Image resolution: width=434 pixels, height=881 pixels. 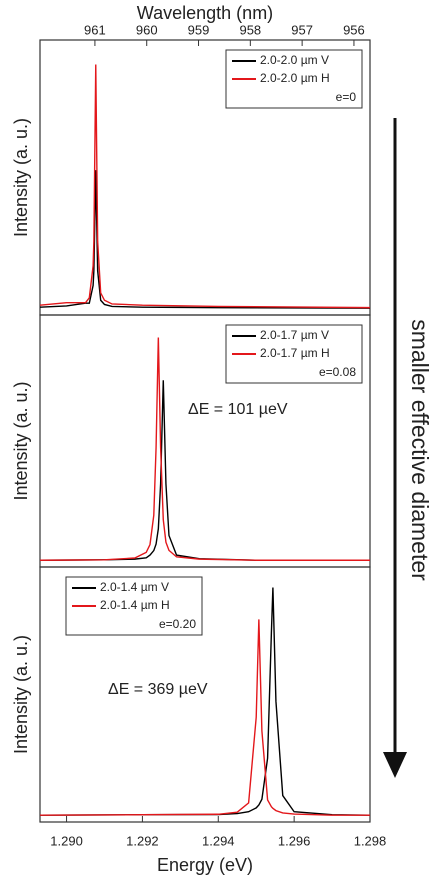 I want to click on x2-tick-label: 961, so click(x=95, y=29).